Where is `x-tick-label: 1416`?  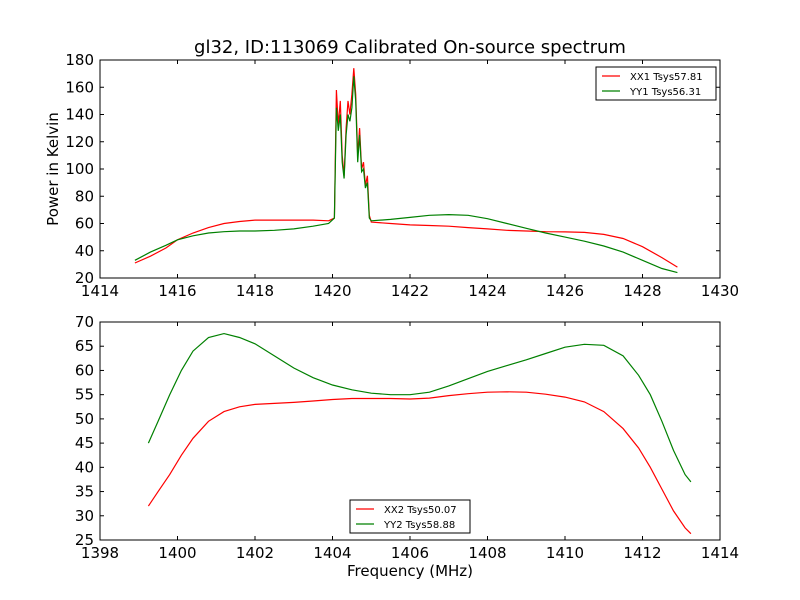 x-tick-label: 1416 is located at coordinates (177, 291).